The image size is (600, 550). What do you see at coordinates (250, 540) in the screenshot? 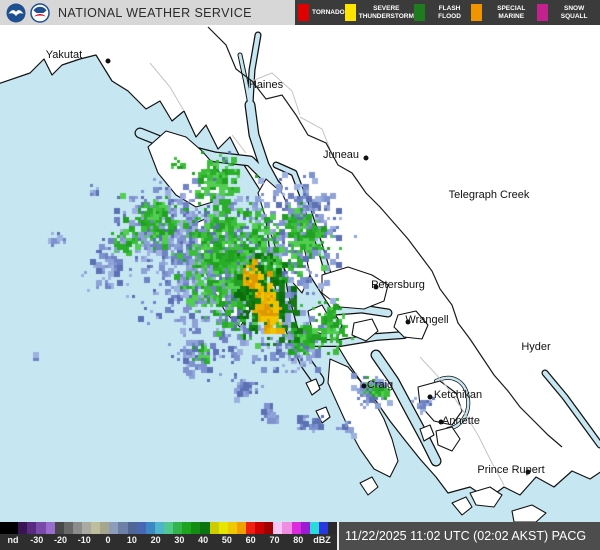
I see `scale-tick: 60` at bounding box center [250, 540].